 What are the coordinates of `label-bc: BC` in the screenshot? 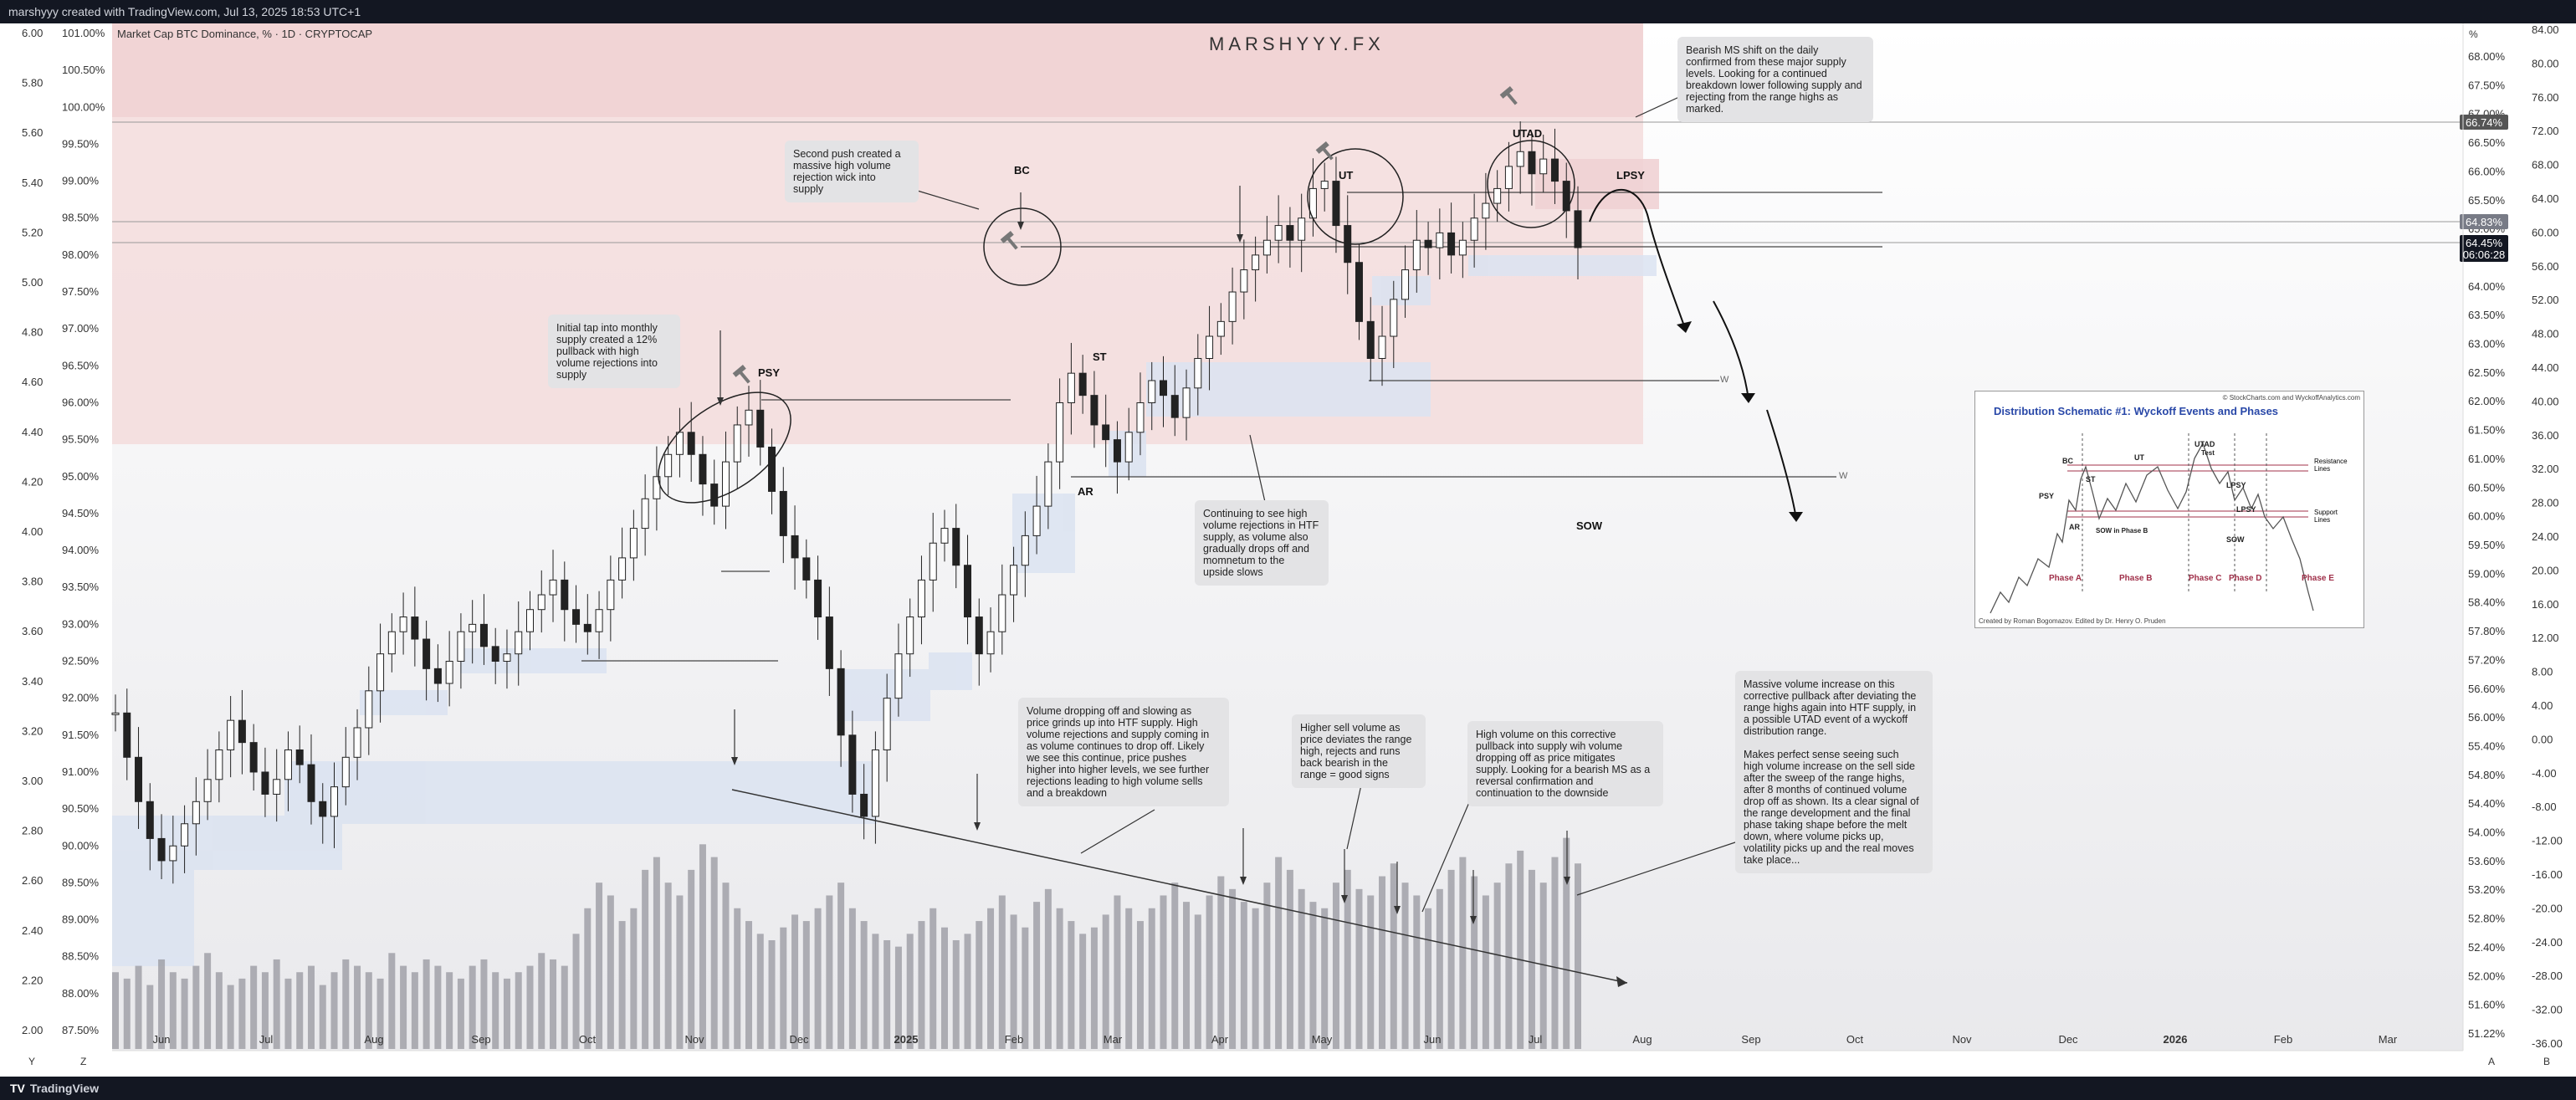 It's located at (1022, 171).